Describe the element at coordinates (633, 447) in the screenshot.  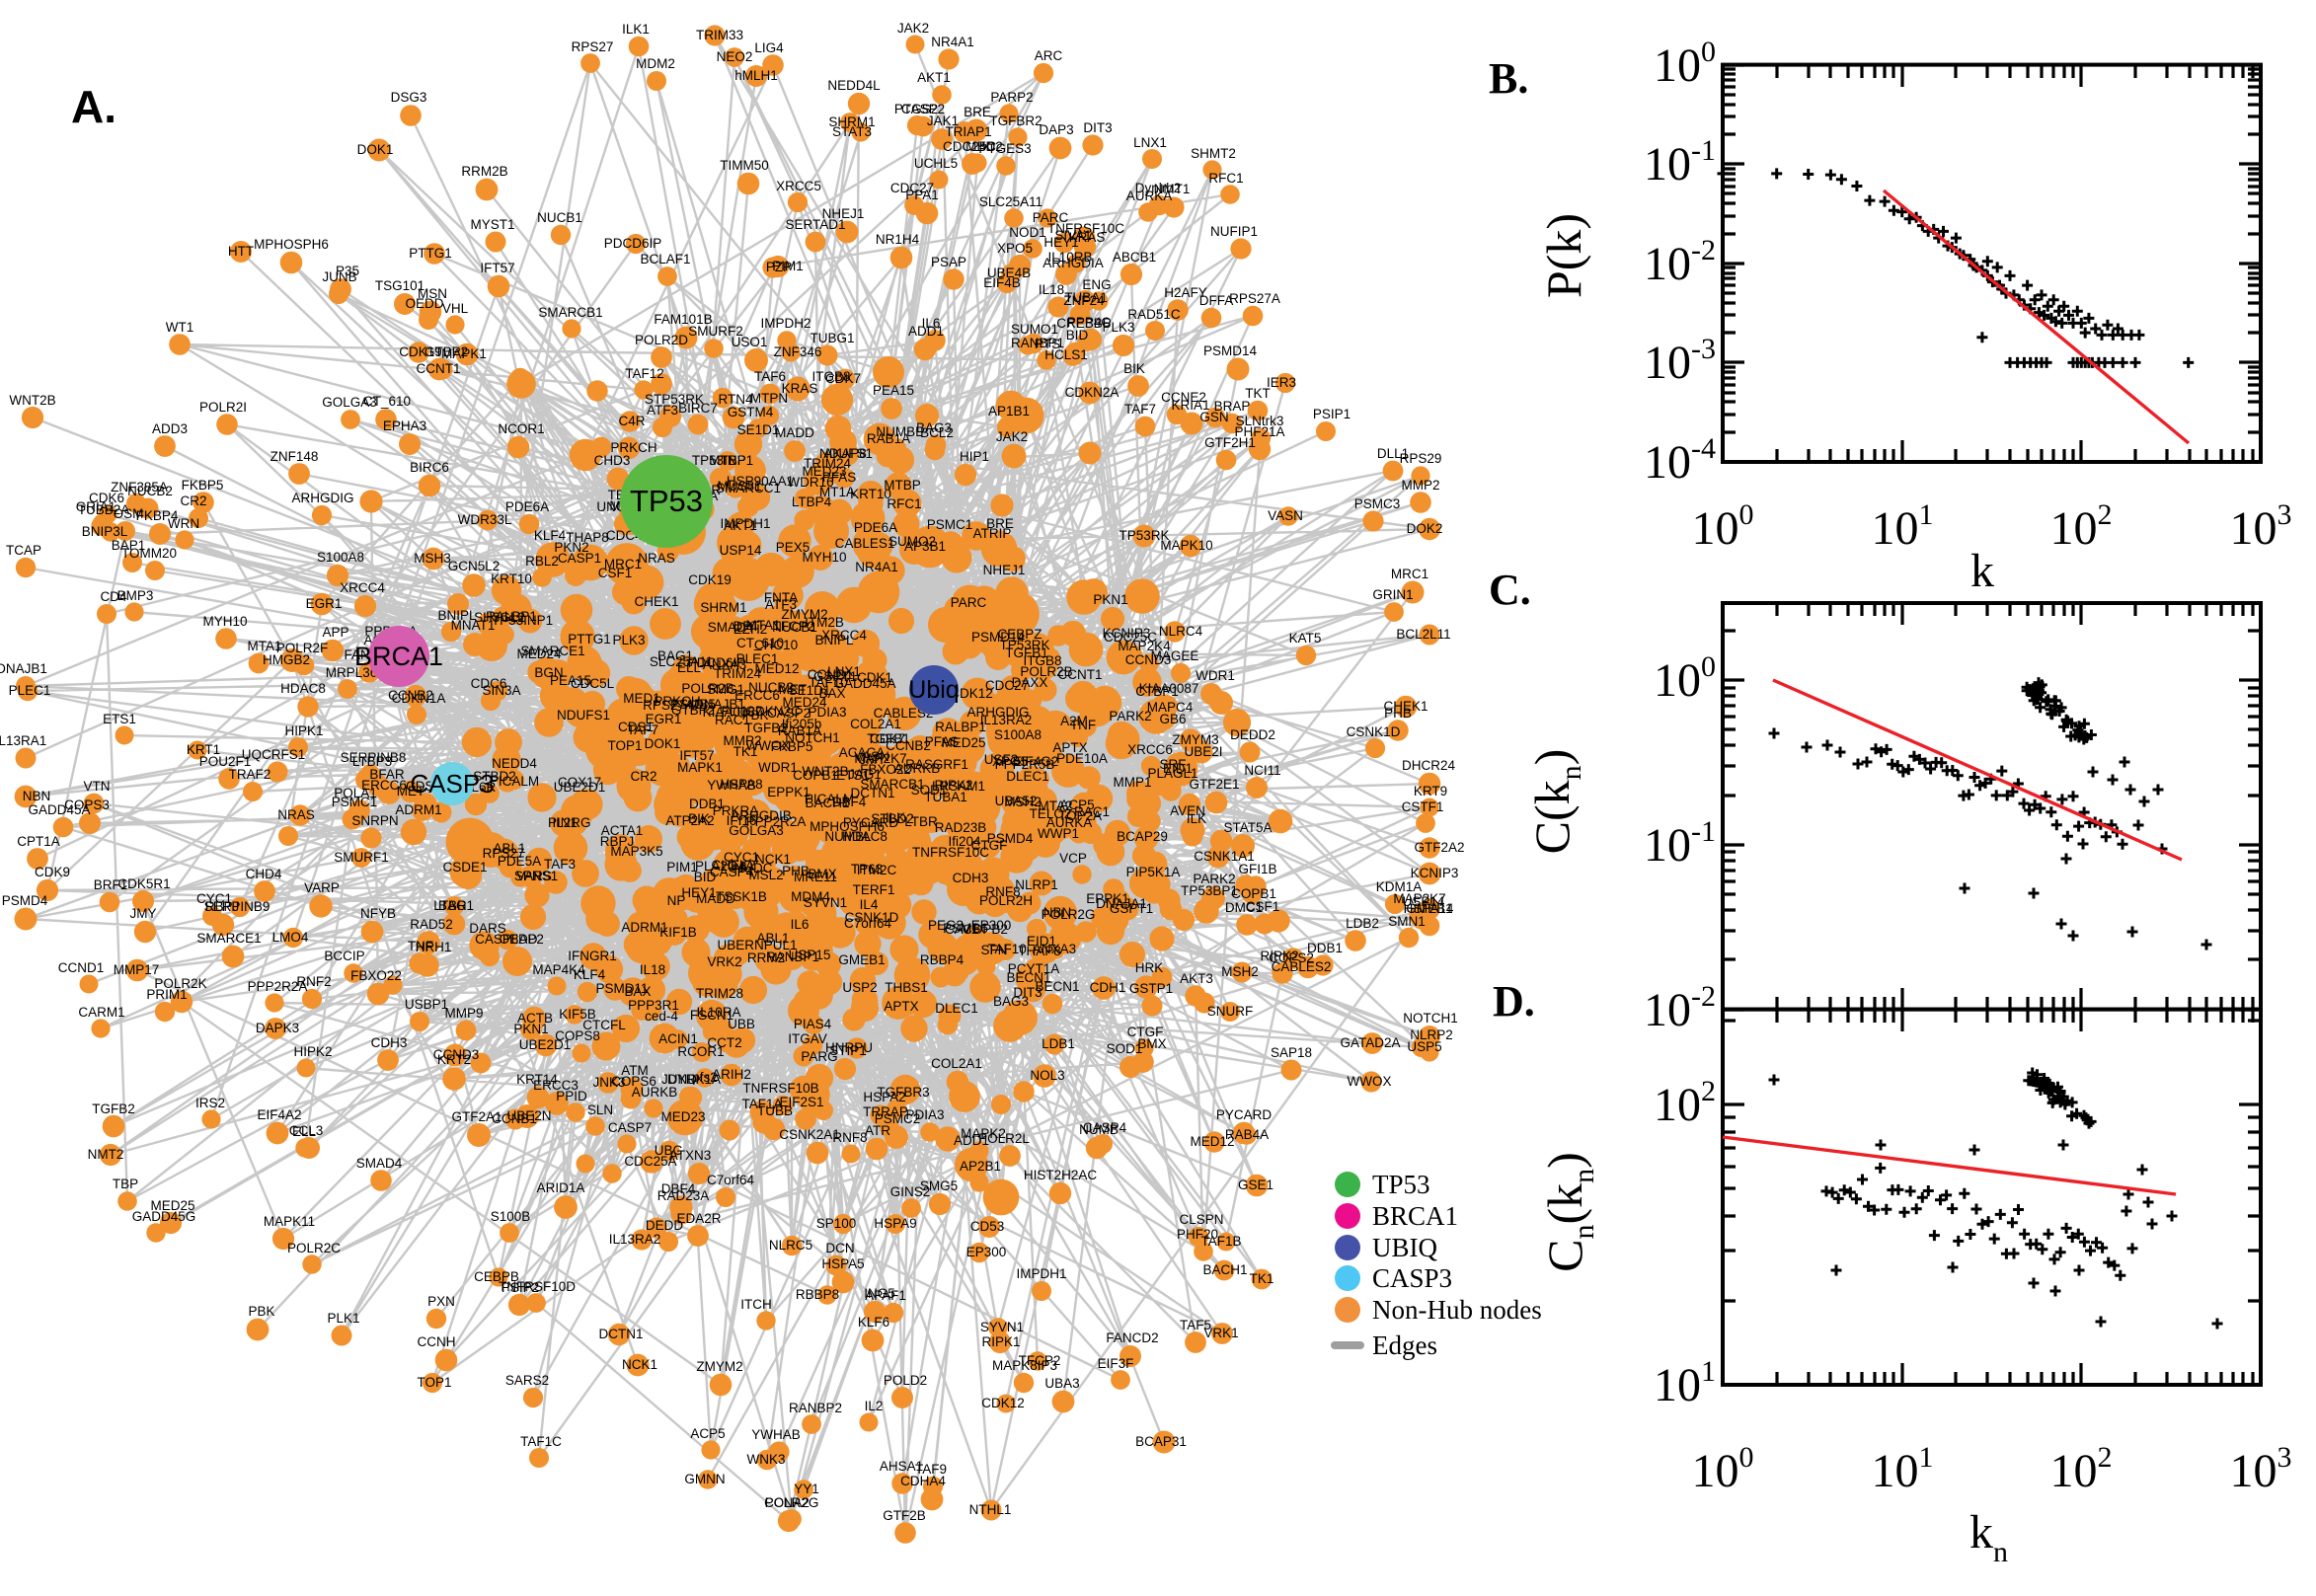
I see `svg-text: PRKCH` at that location.